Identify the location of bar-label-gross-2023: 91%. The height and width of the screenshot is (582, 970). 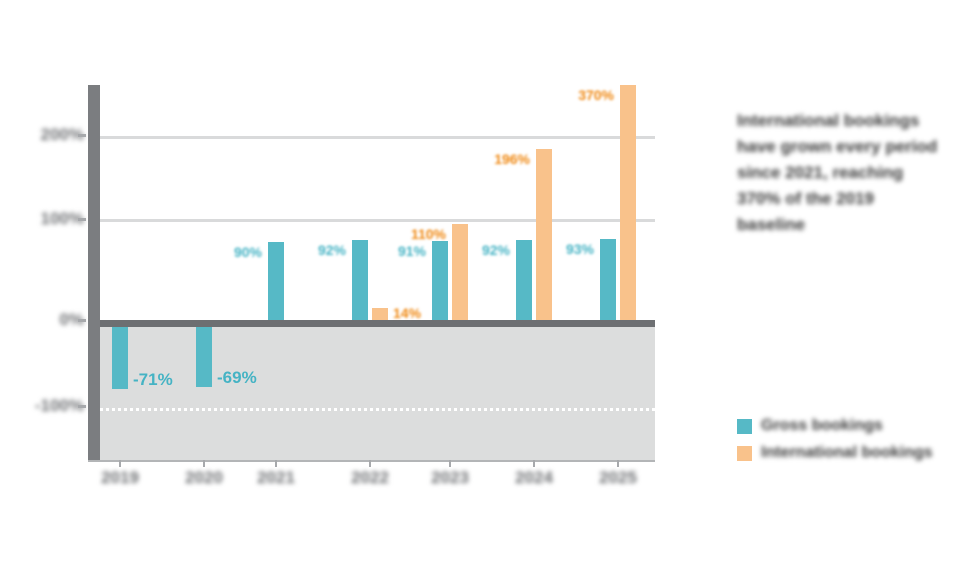
(411, 250).